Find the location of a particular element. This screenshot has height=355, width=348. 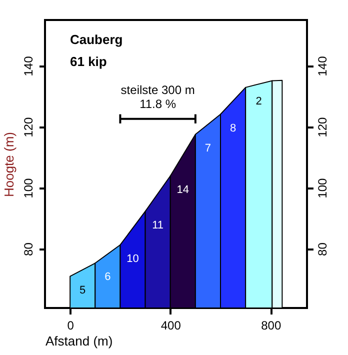

annotation: steilste 300 m 11.8 % is located at coordinates (157, 96).